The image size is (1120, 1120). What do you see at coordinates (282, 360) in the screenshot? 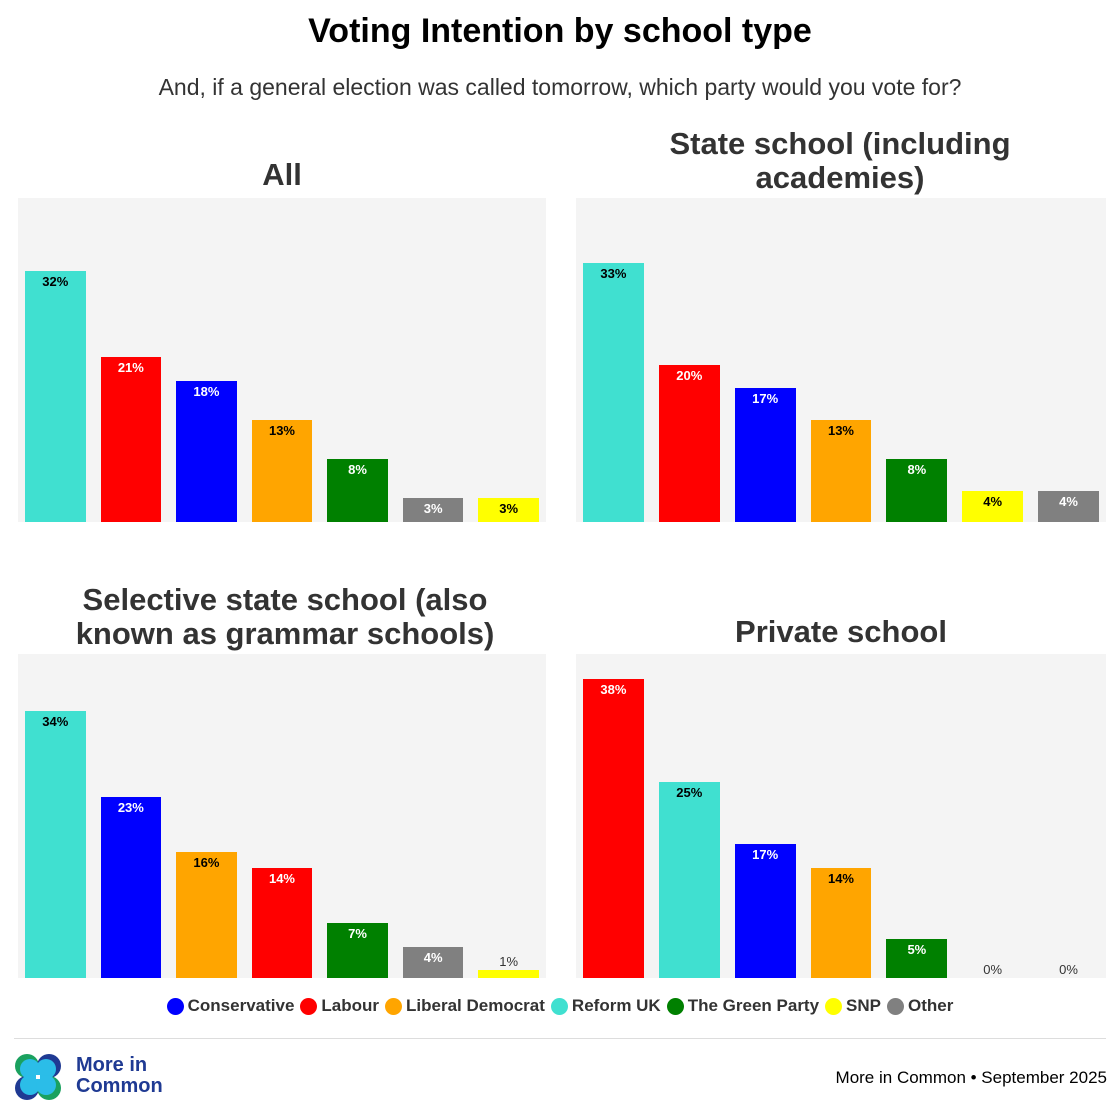
I see `plot-area-all: 32% 21% 18% 13% 8% 3% 3%` at bounding box center [282, 360].